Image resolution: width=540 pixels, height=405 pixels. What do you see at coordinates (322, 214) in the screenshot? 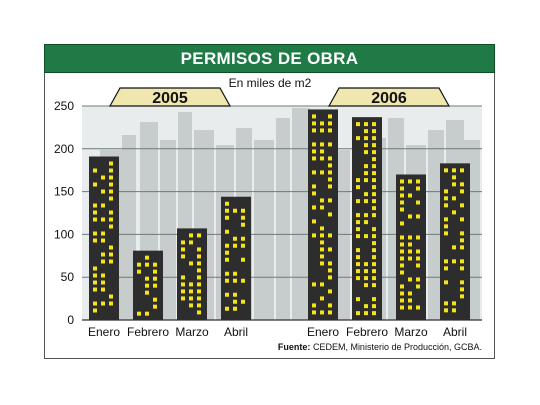
I see `bar-windows` at bounding box center [322, 214].